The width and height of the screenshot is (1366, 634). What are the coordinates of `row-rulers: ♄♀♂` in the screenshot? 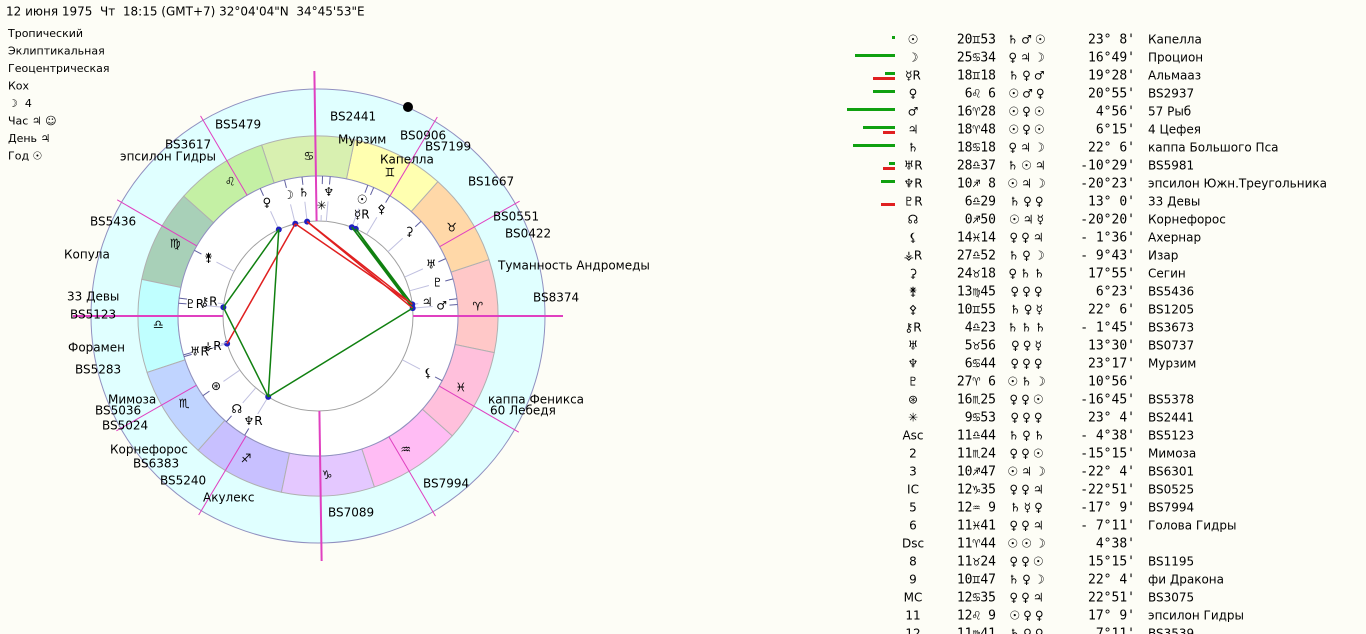 It's located at (1027, 76).